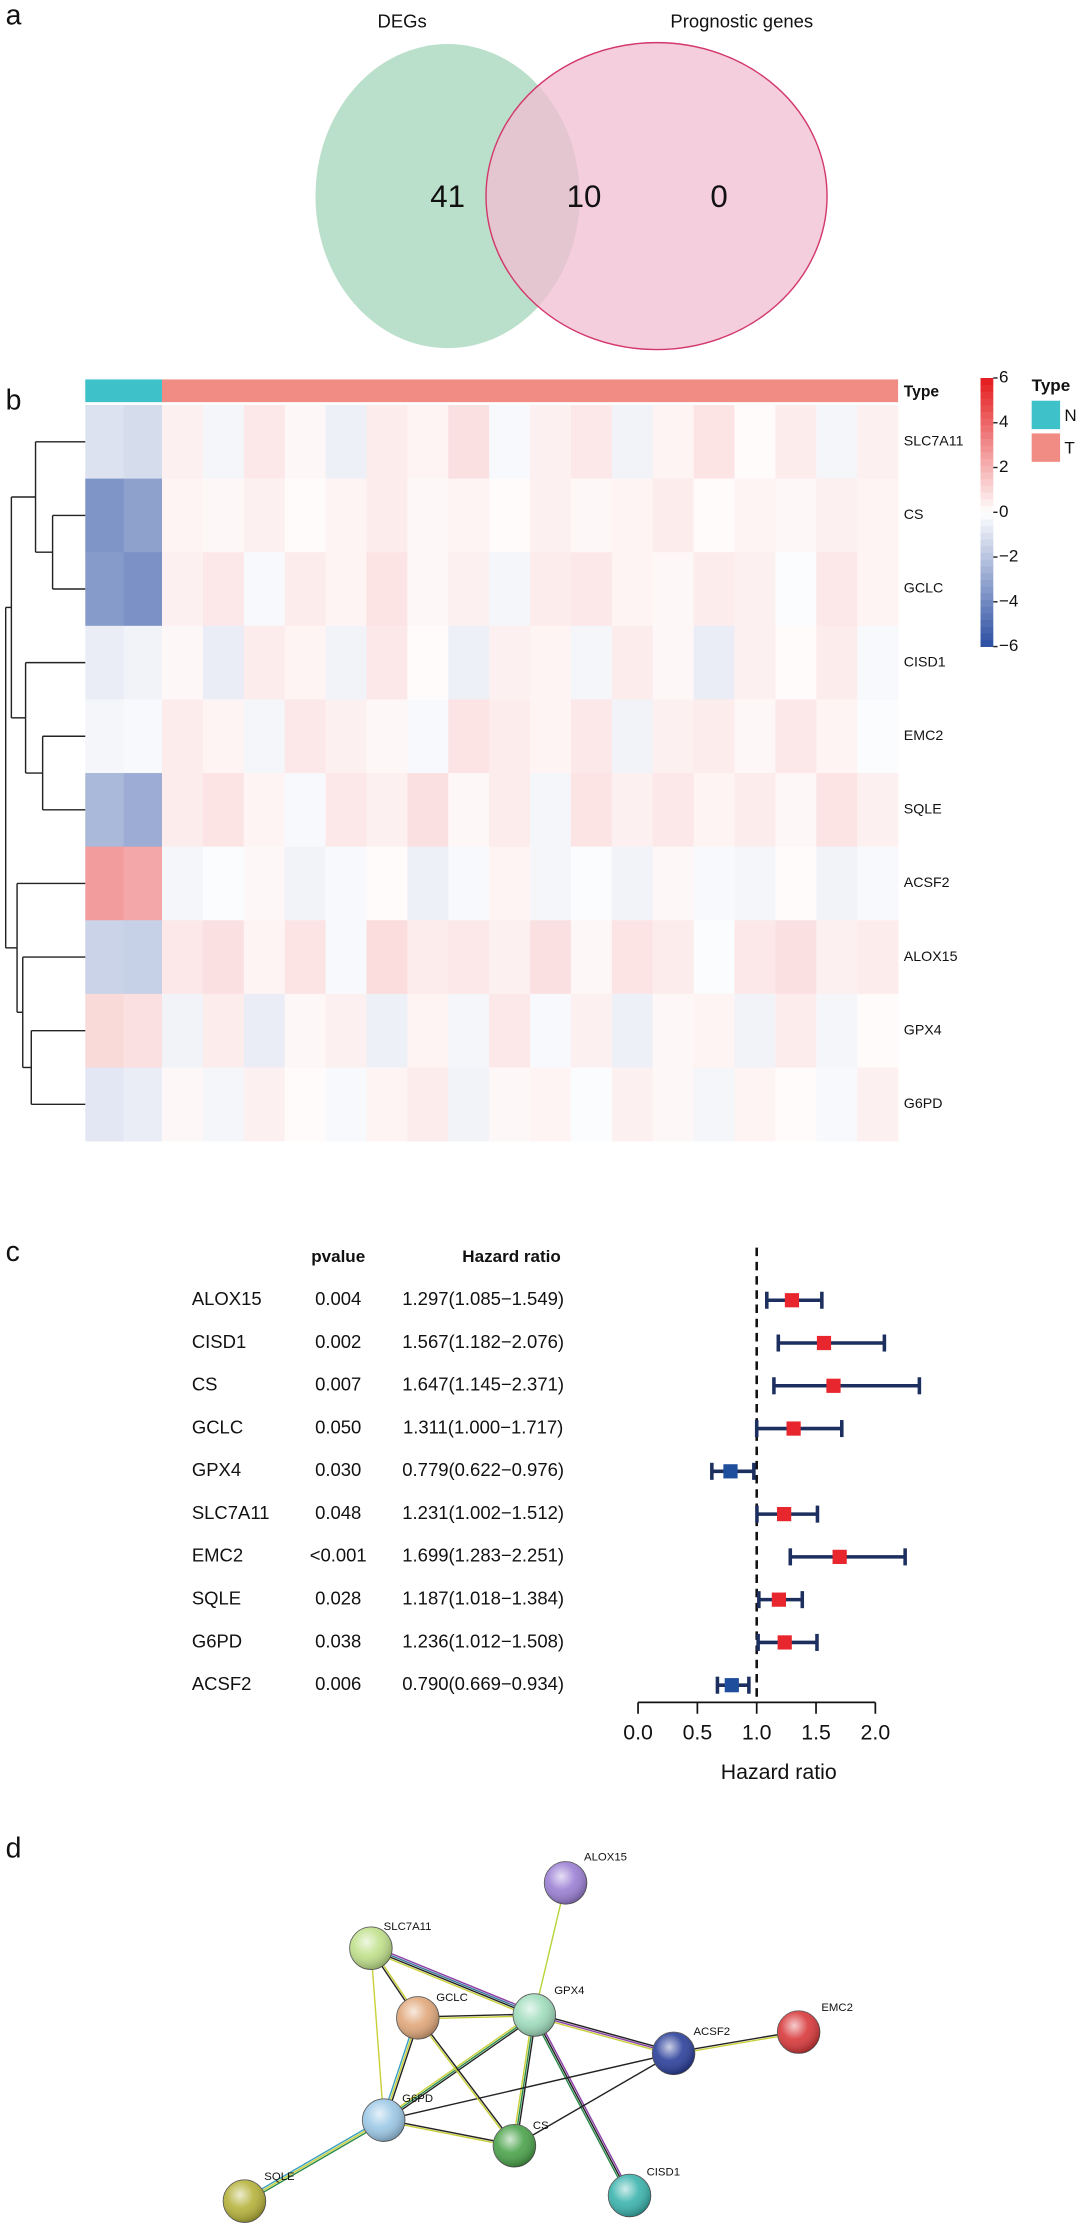 The height and width of the screenshot is (2233, 1080). Describe the element at coordinates (231, 1512) in the screenshot. I see `gene-label: SLC7A11` at that location.